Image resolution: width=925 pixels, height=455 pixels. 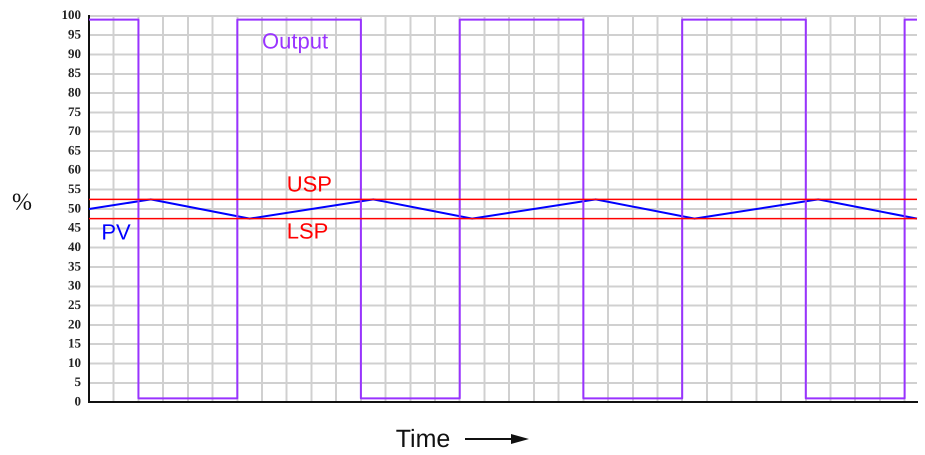 I want to click on y-tick-label: 85, so click(x=75, y=72).